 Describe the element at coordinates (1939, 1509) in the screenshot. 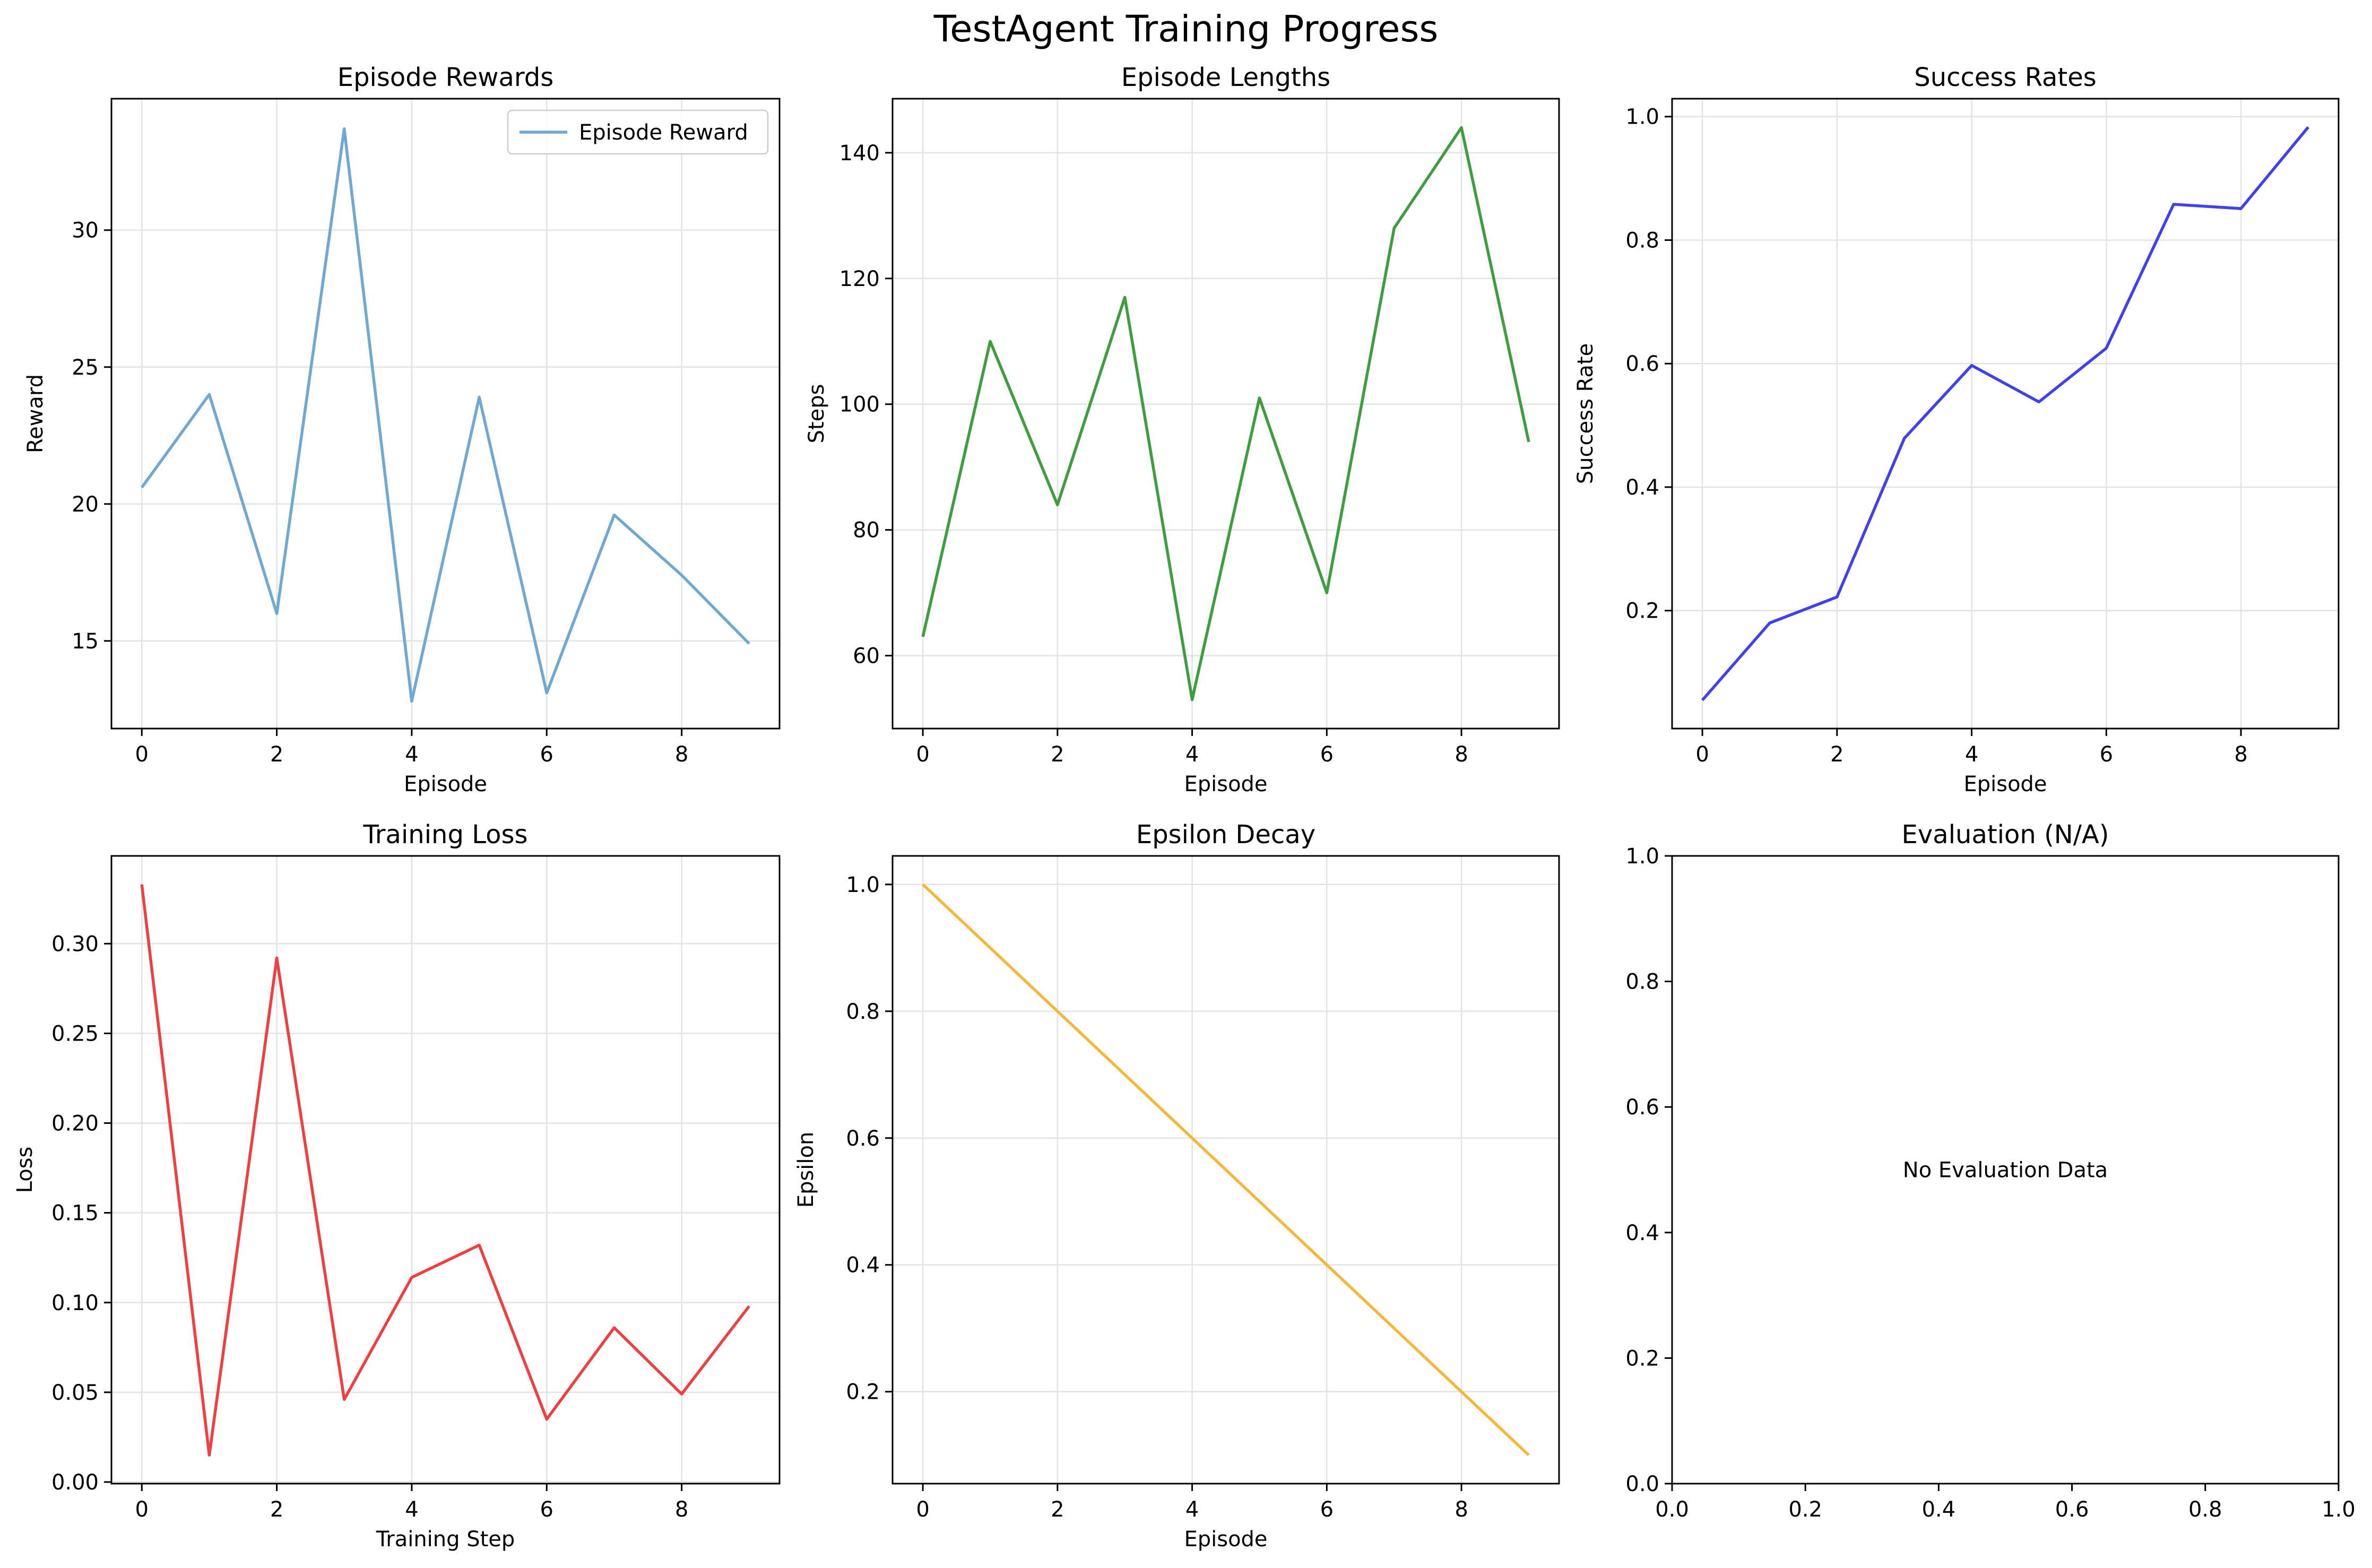

I see `x-tick-label: 0.4` at that location.